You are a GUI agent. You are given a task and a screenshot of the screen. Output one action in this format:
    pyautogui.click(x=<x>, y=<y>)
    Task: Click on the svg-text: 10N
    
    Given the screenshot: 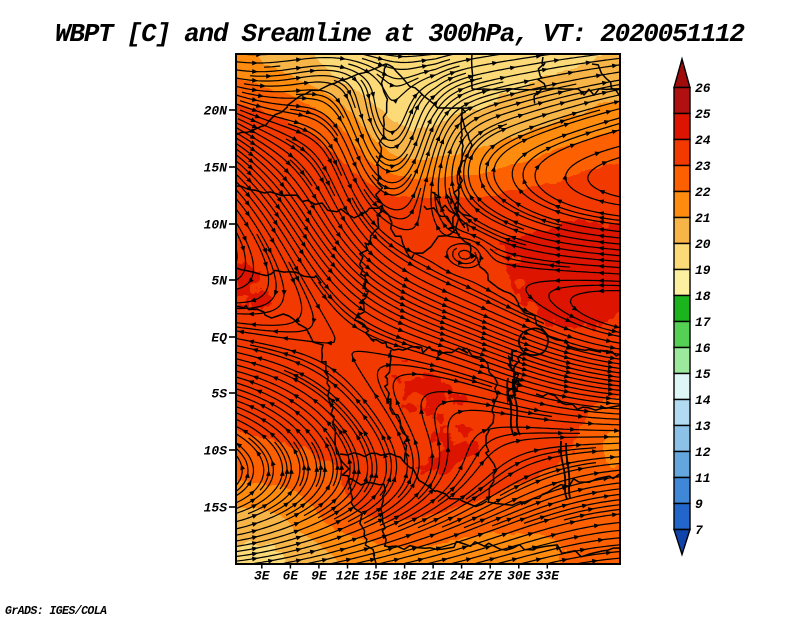 What is the action you would take?
    pyautogui.click(x=216, y=225)
    